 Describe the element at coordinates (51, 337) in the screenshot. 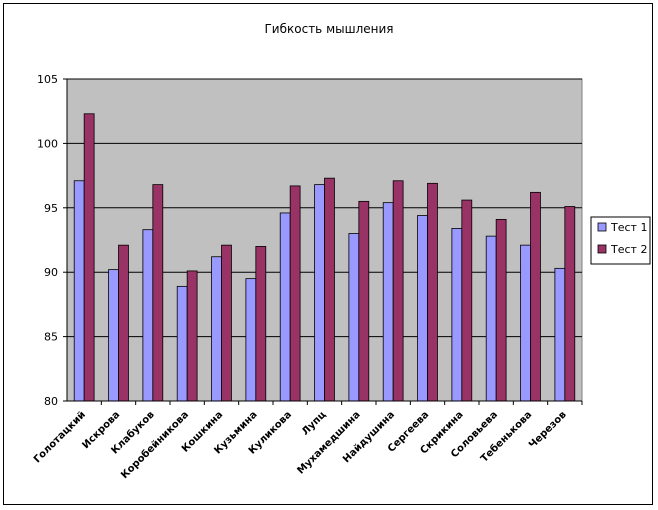

I see `y-tick-label: 85` at that location.